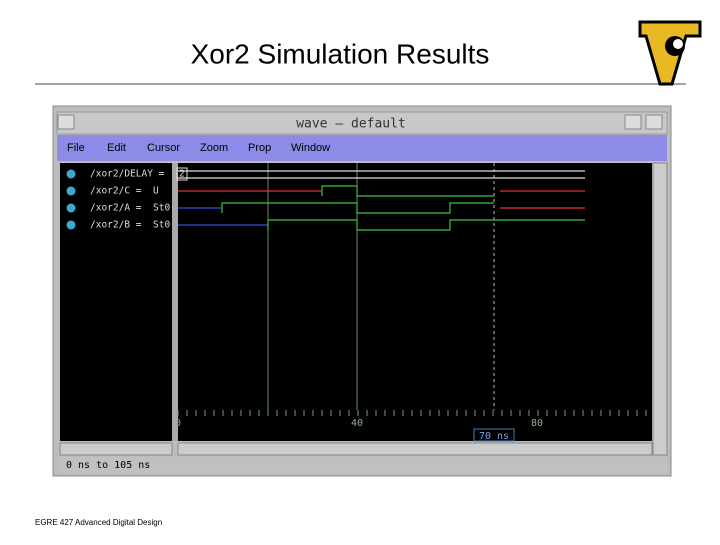 This screenshot has height=545, width=720. I want to click on menu-item: Edit, so click(116, 148).